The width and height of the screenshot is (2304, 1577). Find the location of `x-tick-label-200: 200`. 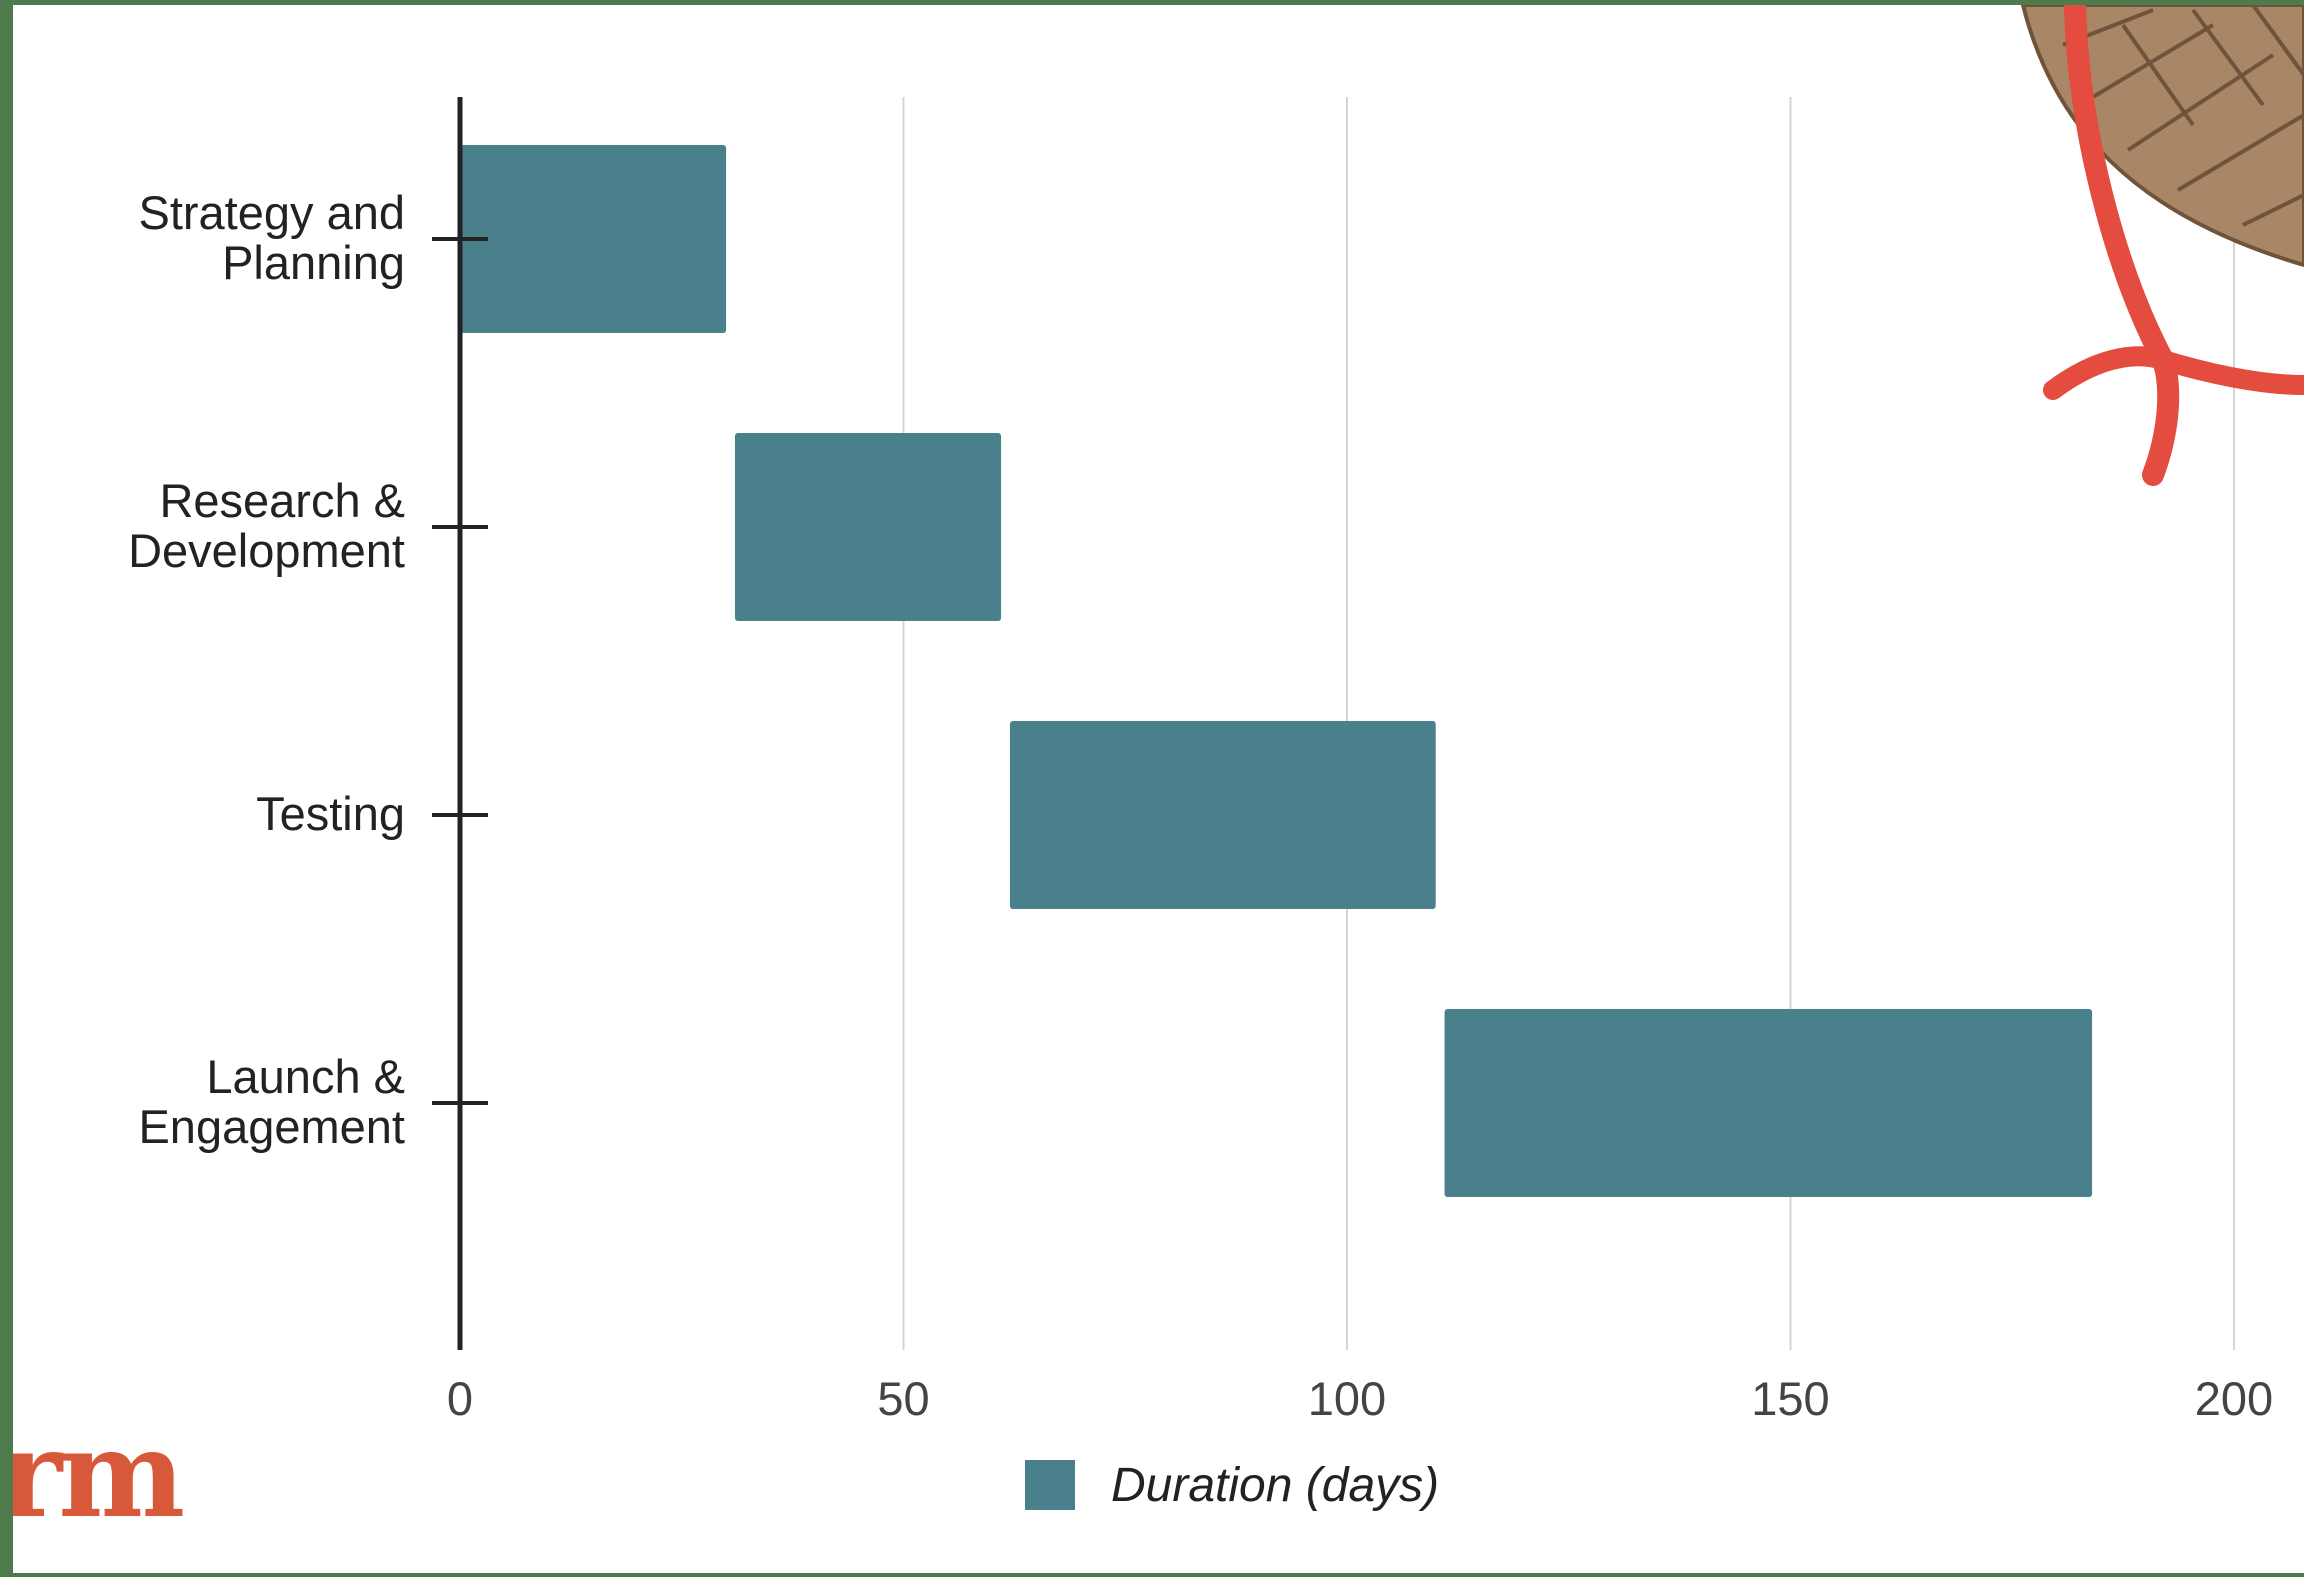

x-tick-label-200: 200 is located at coordinates (2234, 1398).